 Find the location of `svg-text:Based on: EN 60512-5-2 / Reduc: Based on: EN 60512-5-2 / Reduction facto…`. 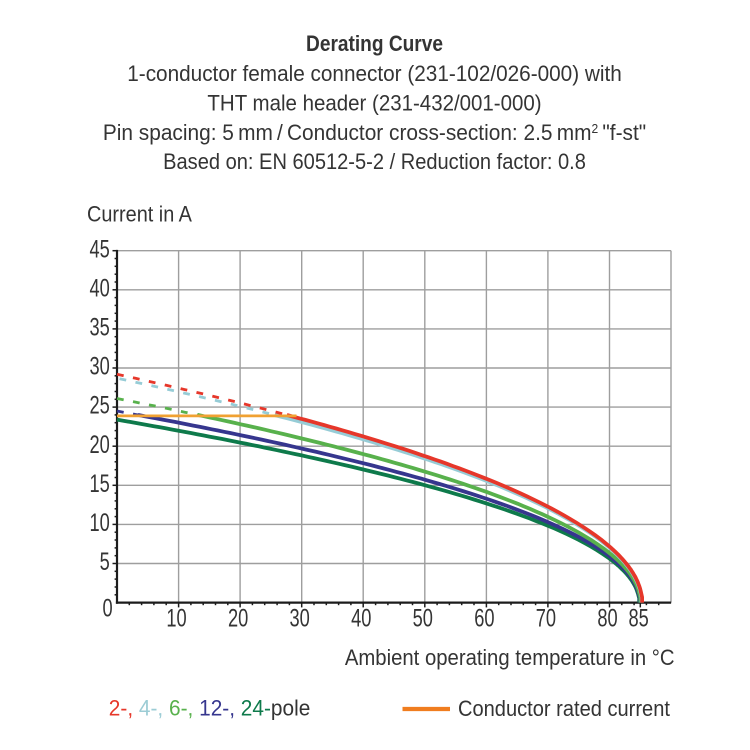

svg-text:Based on: EN 60512-5-2 / Reduc: Based on: EN 60512-5-2 / Reduction facto… is located at coordinates (374, 161).